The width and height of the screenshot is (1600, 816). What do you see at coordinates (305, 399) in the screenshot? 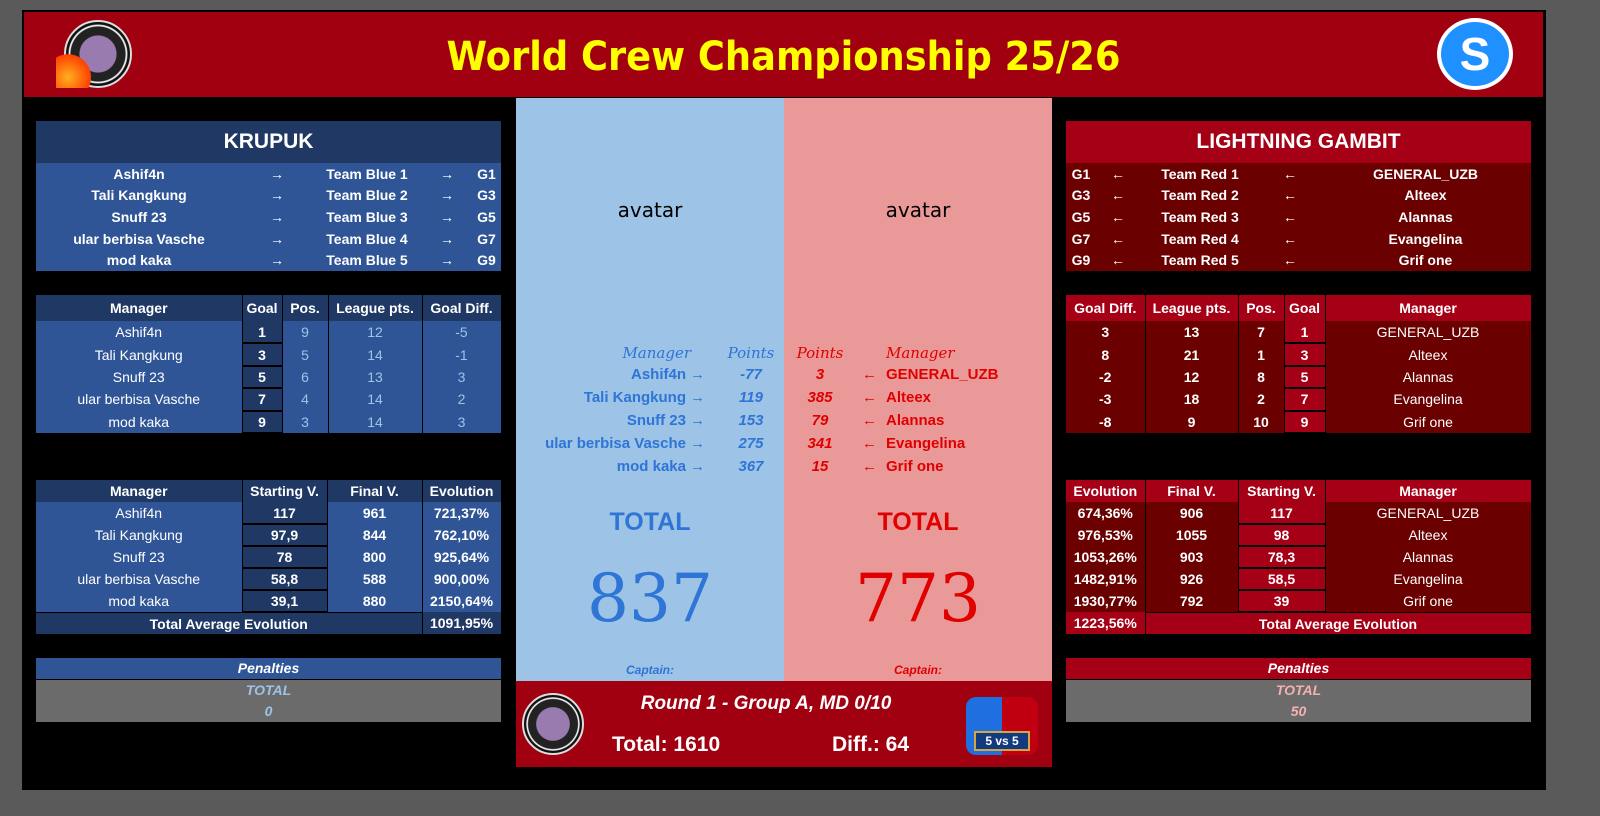
I see `table-cell: 4` at bounding box center [305, 399].